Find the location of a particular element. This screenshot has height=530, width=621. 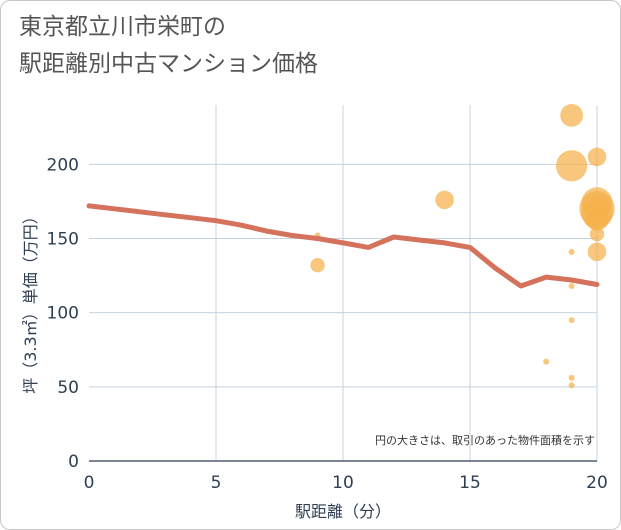

y-tick-label: 150 is located at coordinates (63, 240).